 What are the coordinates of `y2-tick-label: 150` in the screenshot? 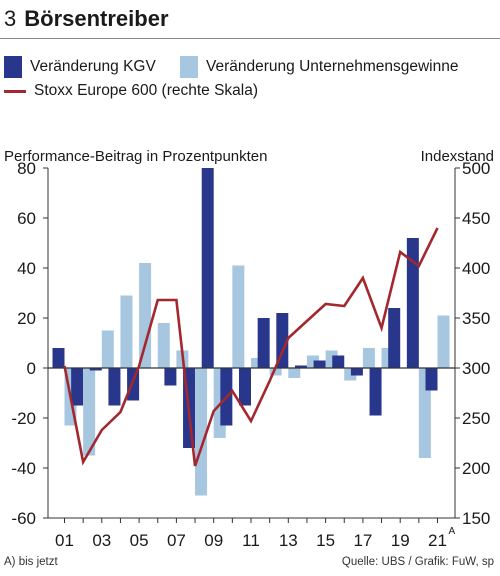 It's located at (476, 518).